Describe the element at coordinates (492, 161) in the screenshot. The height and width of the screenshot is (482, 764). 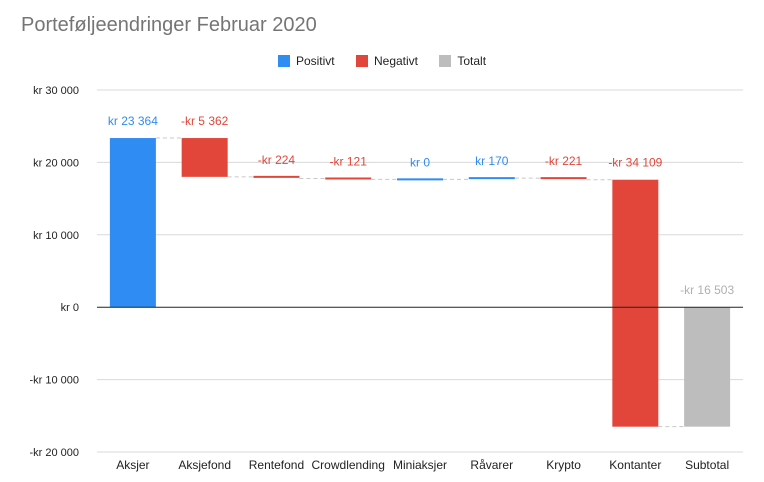
I see `data-label: kr 170` at that location.